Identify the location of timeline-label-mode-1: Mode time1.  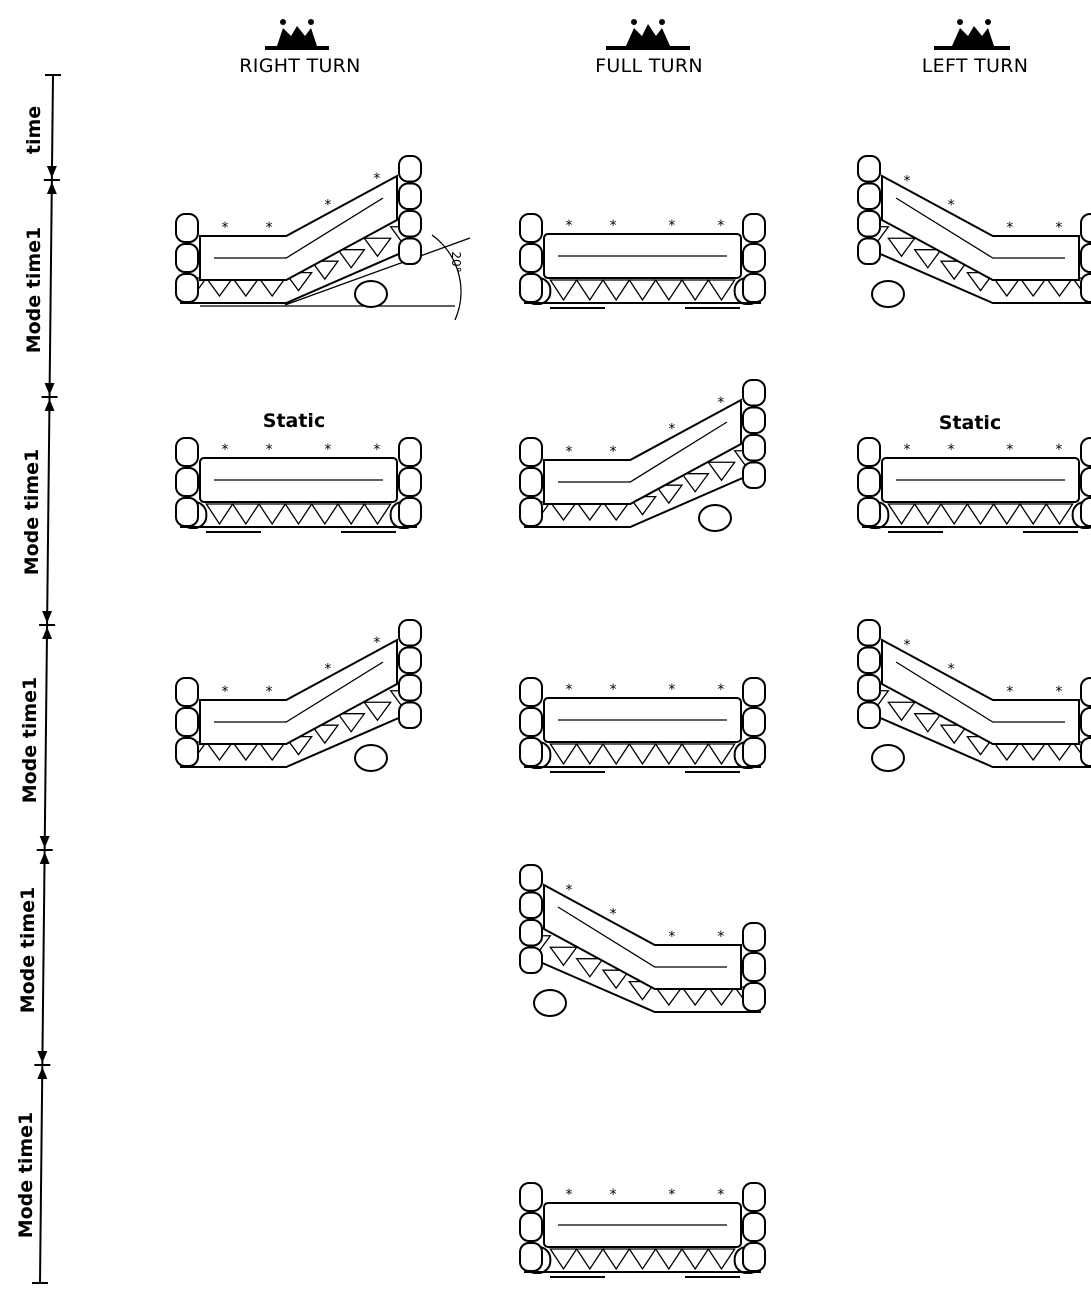
(34, 290).